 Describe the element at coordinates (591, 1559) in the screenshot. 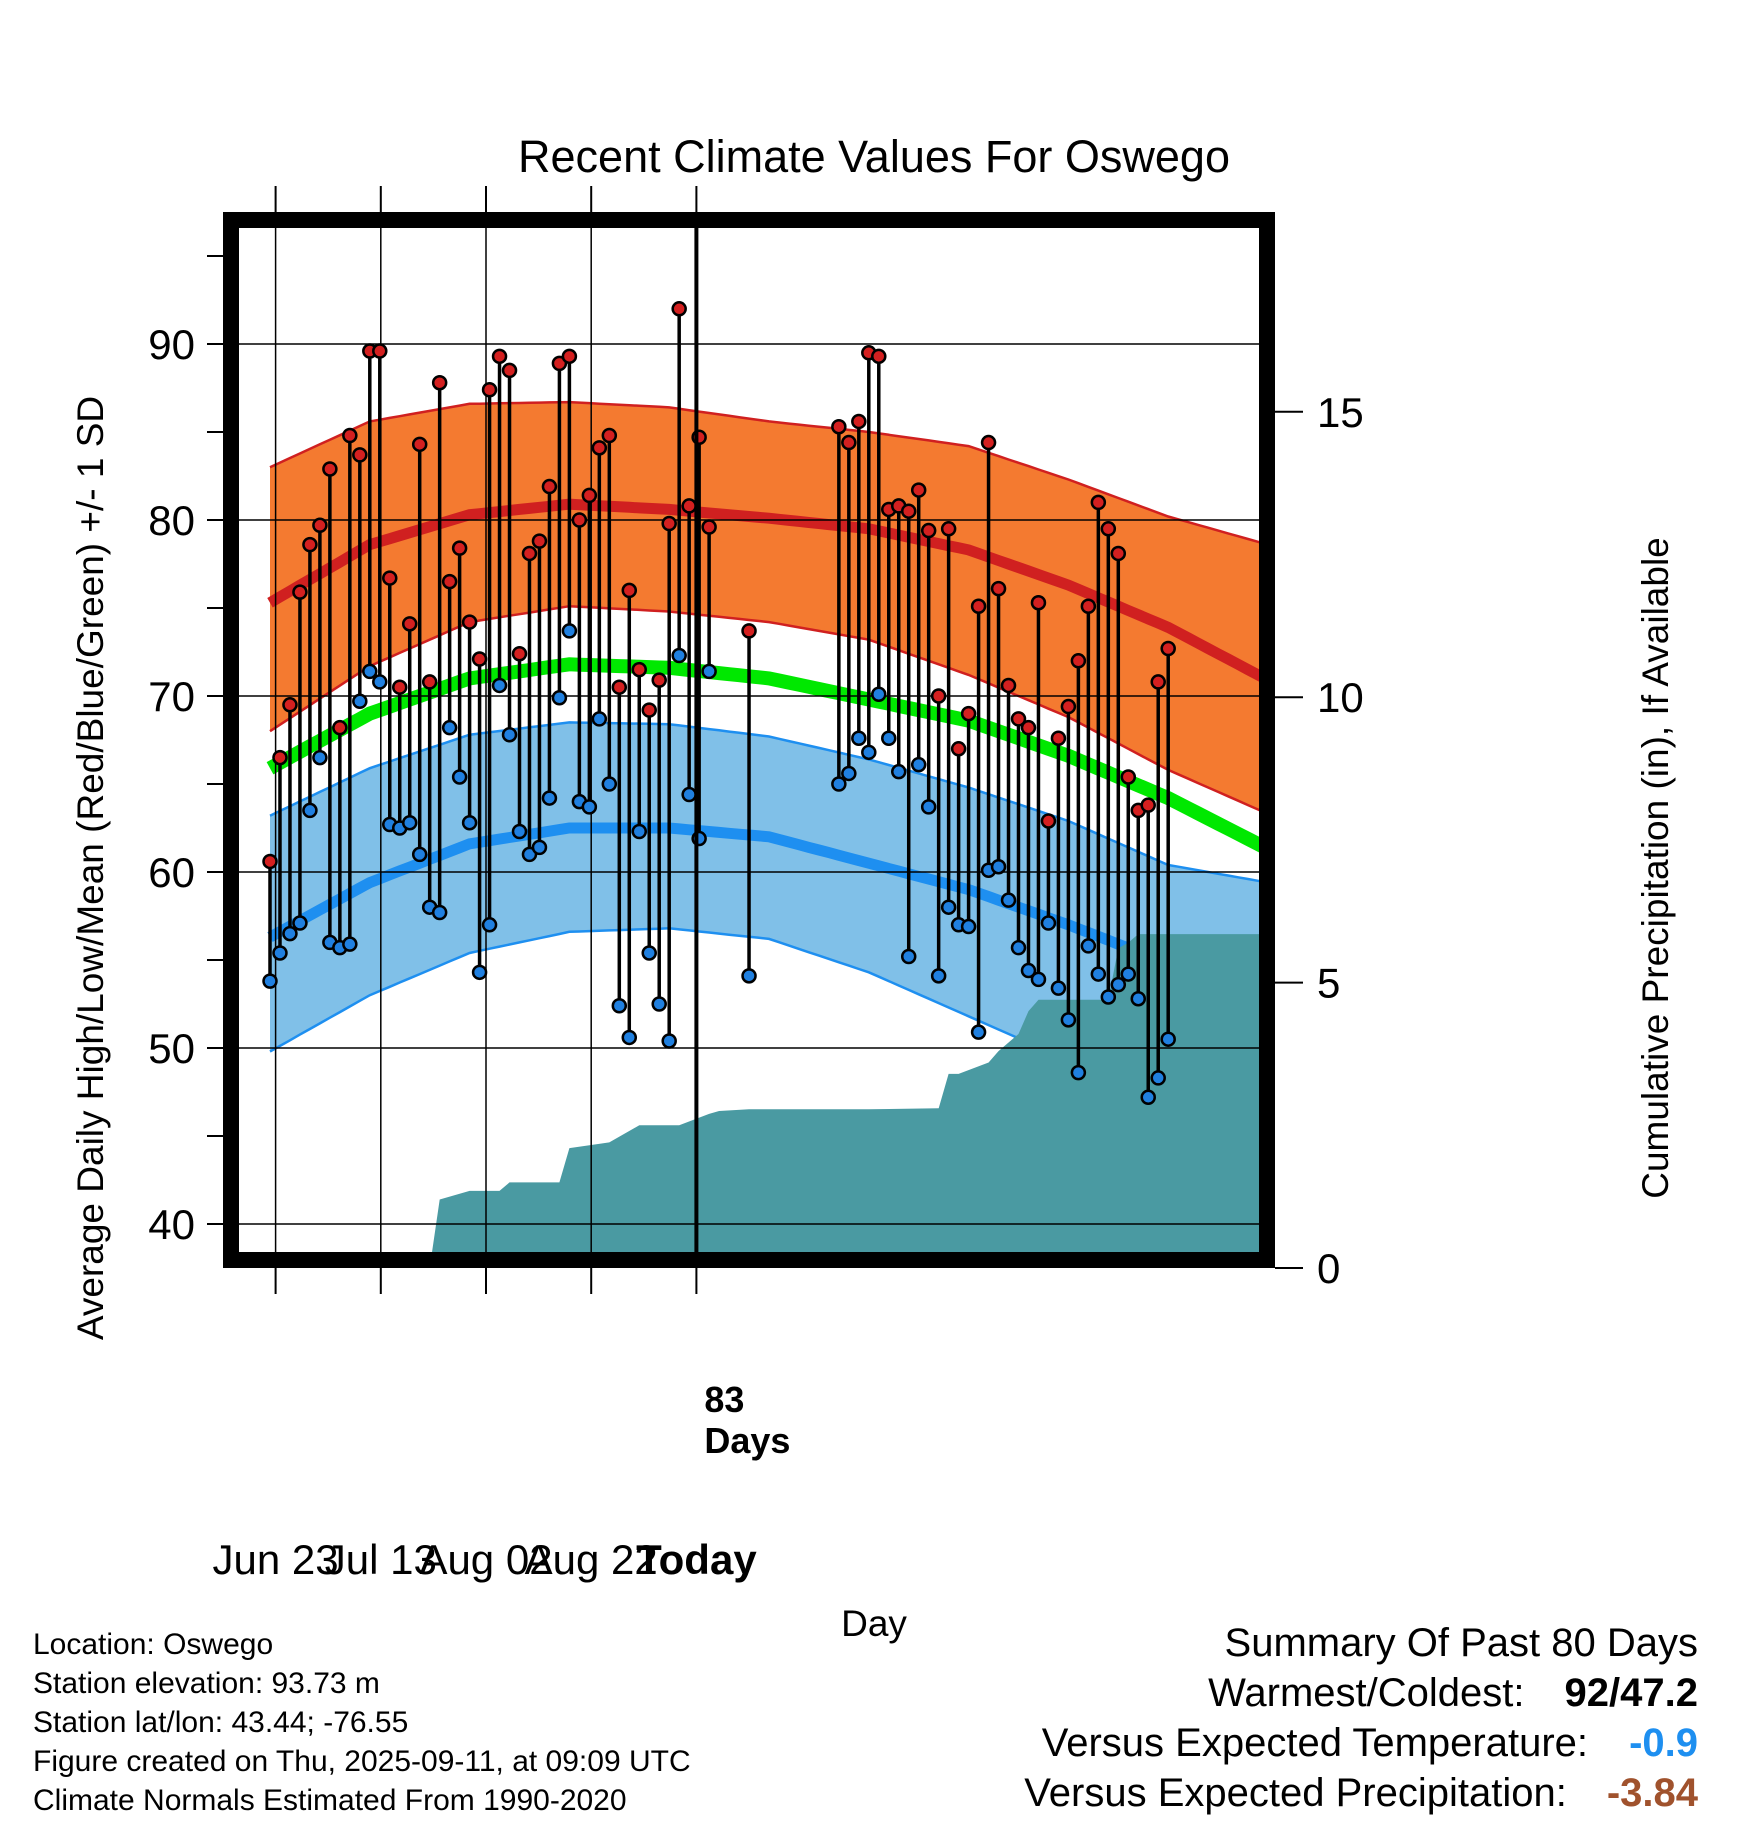

I see `x-tick-label: Aug 22` at that location.